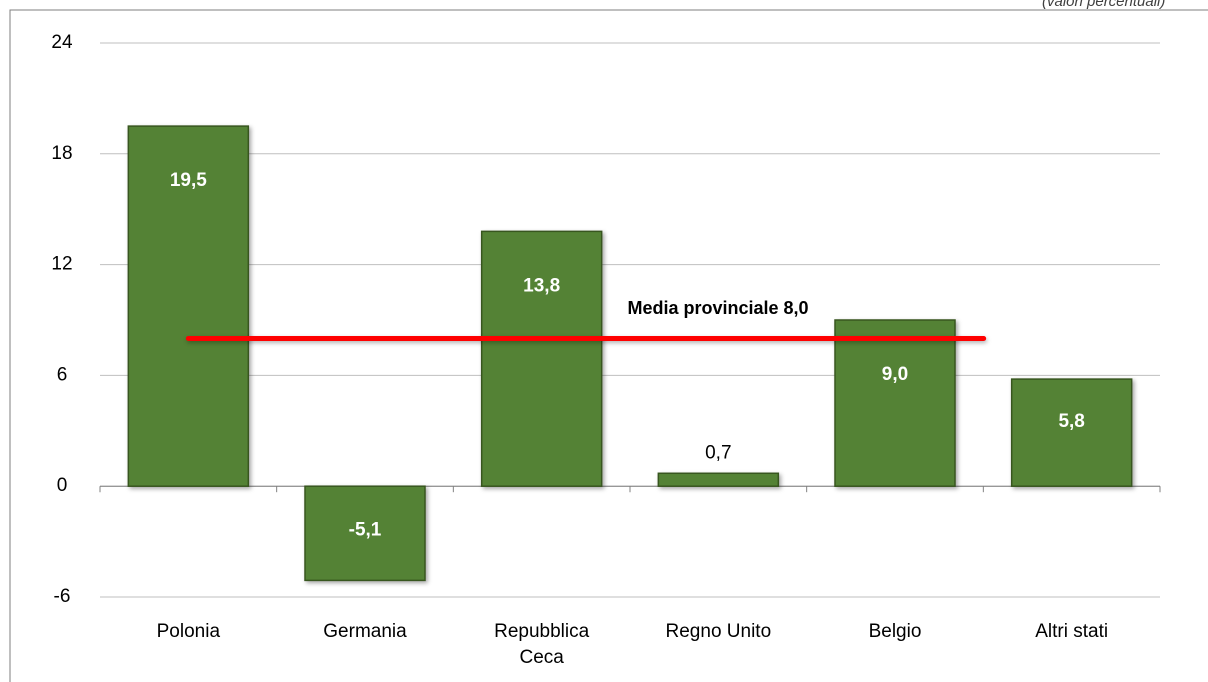 The width and height of the screenshot is (1208, 682). Describe the element at coordinates (542, 644) in the screenshot. I see `x-tick-label: Repubblica Ceca` at that location.